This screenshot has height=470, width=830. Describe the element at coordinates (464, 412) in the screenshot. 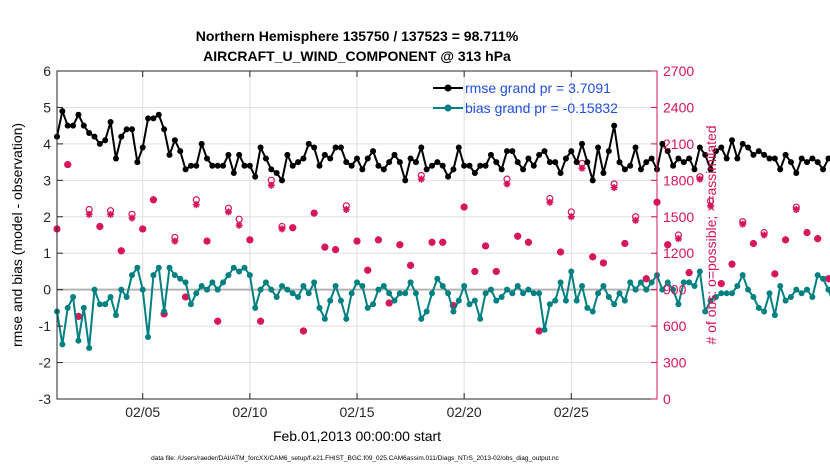

I see `x-tick-label: 02/20` at that location.